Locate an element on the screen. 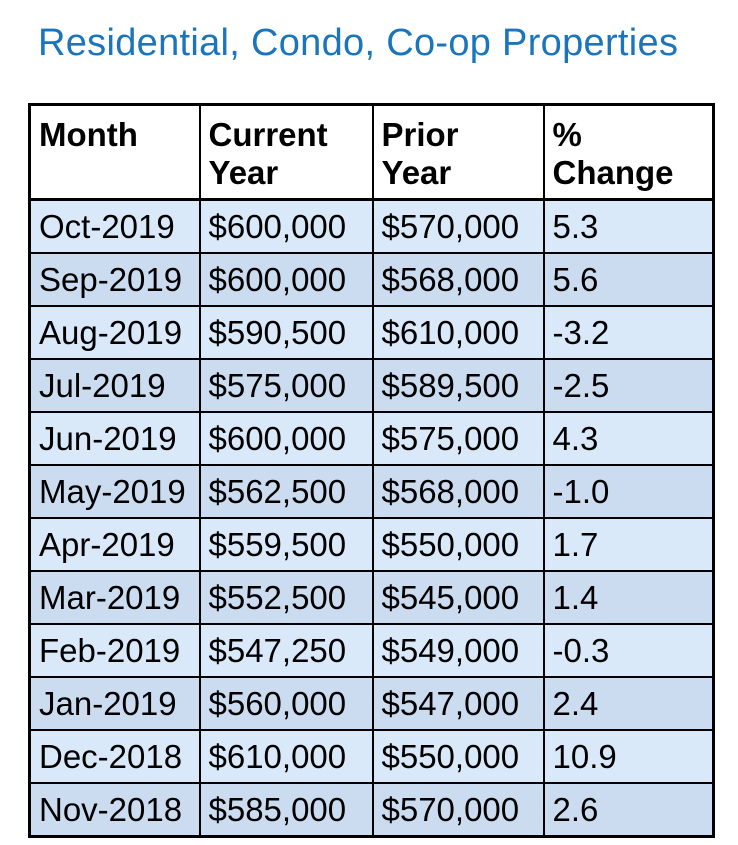  change-cell: -0.3 is located at coordinates (628, 650).